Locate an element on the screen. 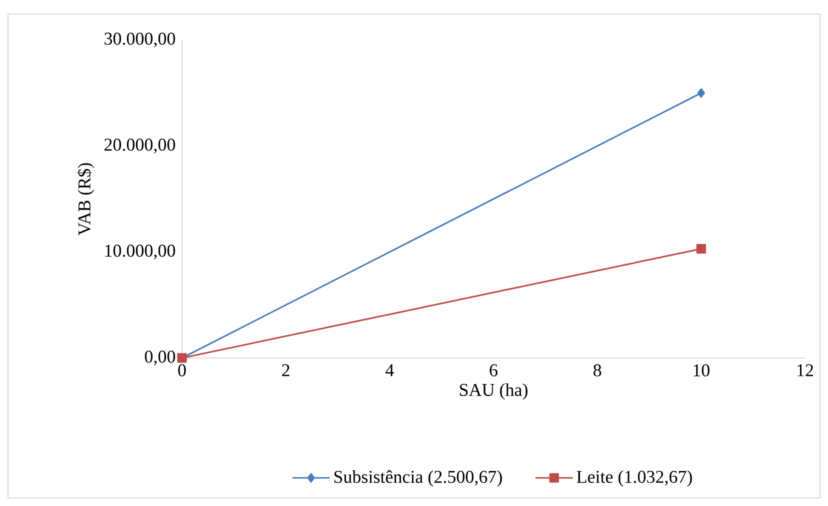 The width and height of the screenshot is (828, 506). x-tick-label: 0 is located at coordinates (182, 370).